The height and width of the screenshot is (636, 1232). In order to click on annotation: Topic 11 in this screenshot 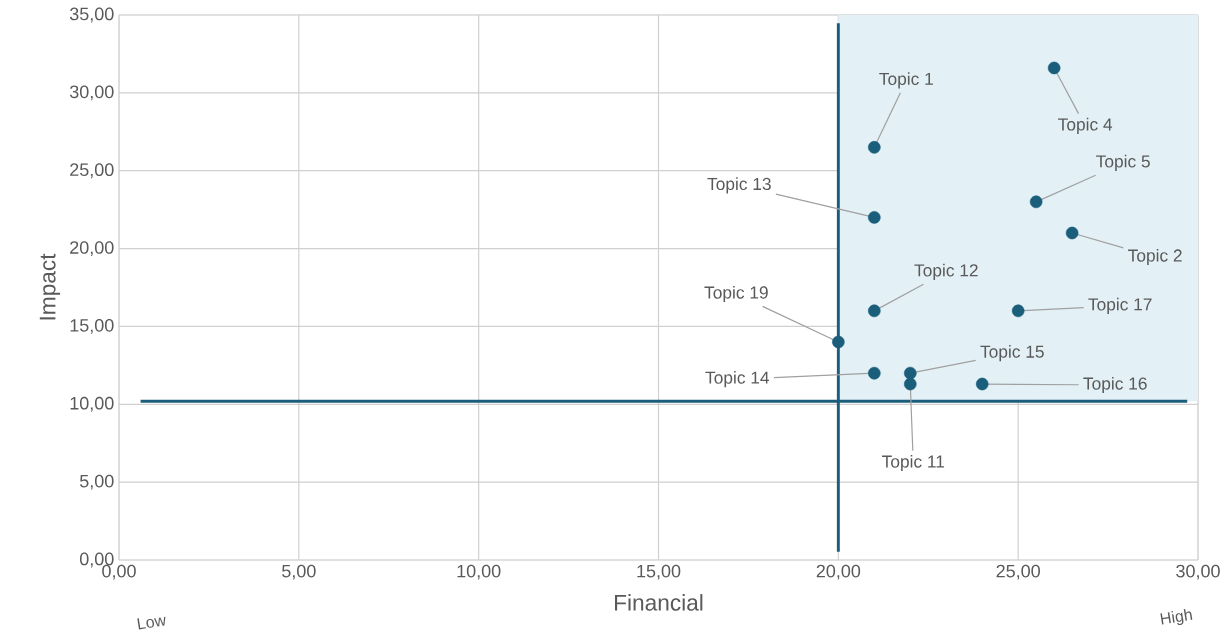, I will do `click(913, 463)`.